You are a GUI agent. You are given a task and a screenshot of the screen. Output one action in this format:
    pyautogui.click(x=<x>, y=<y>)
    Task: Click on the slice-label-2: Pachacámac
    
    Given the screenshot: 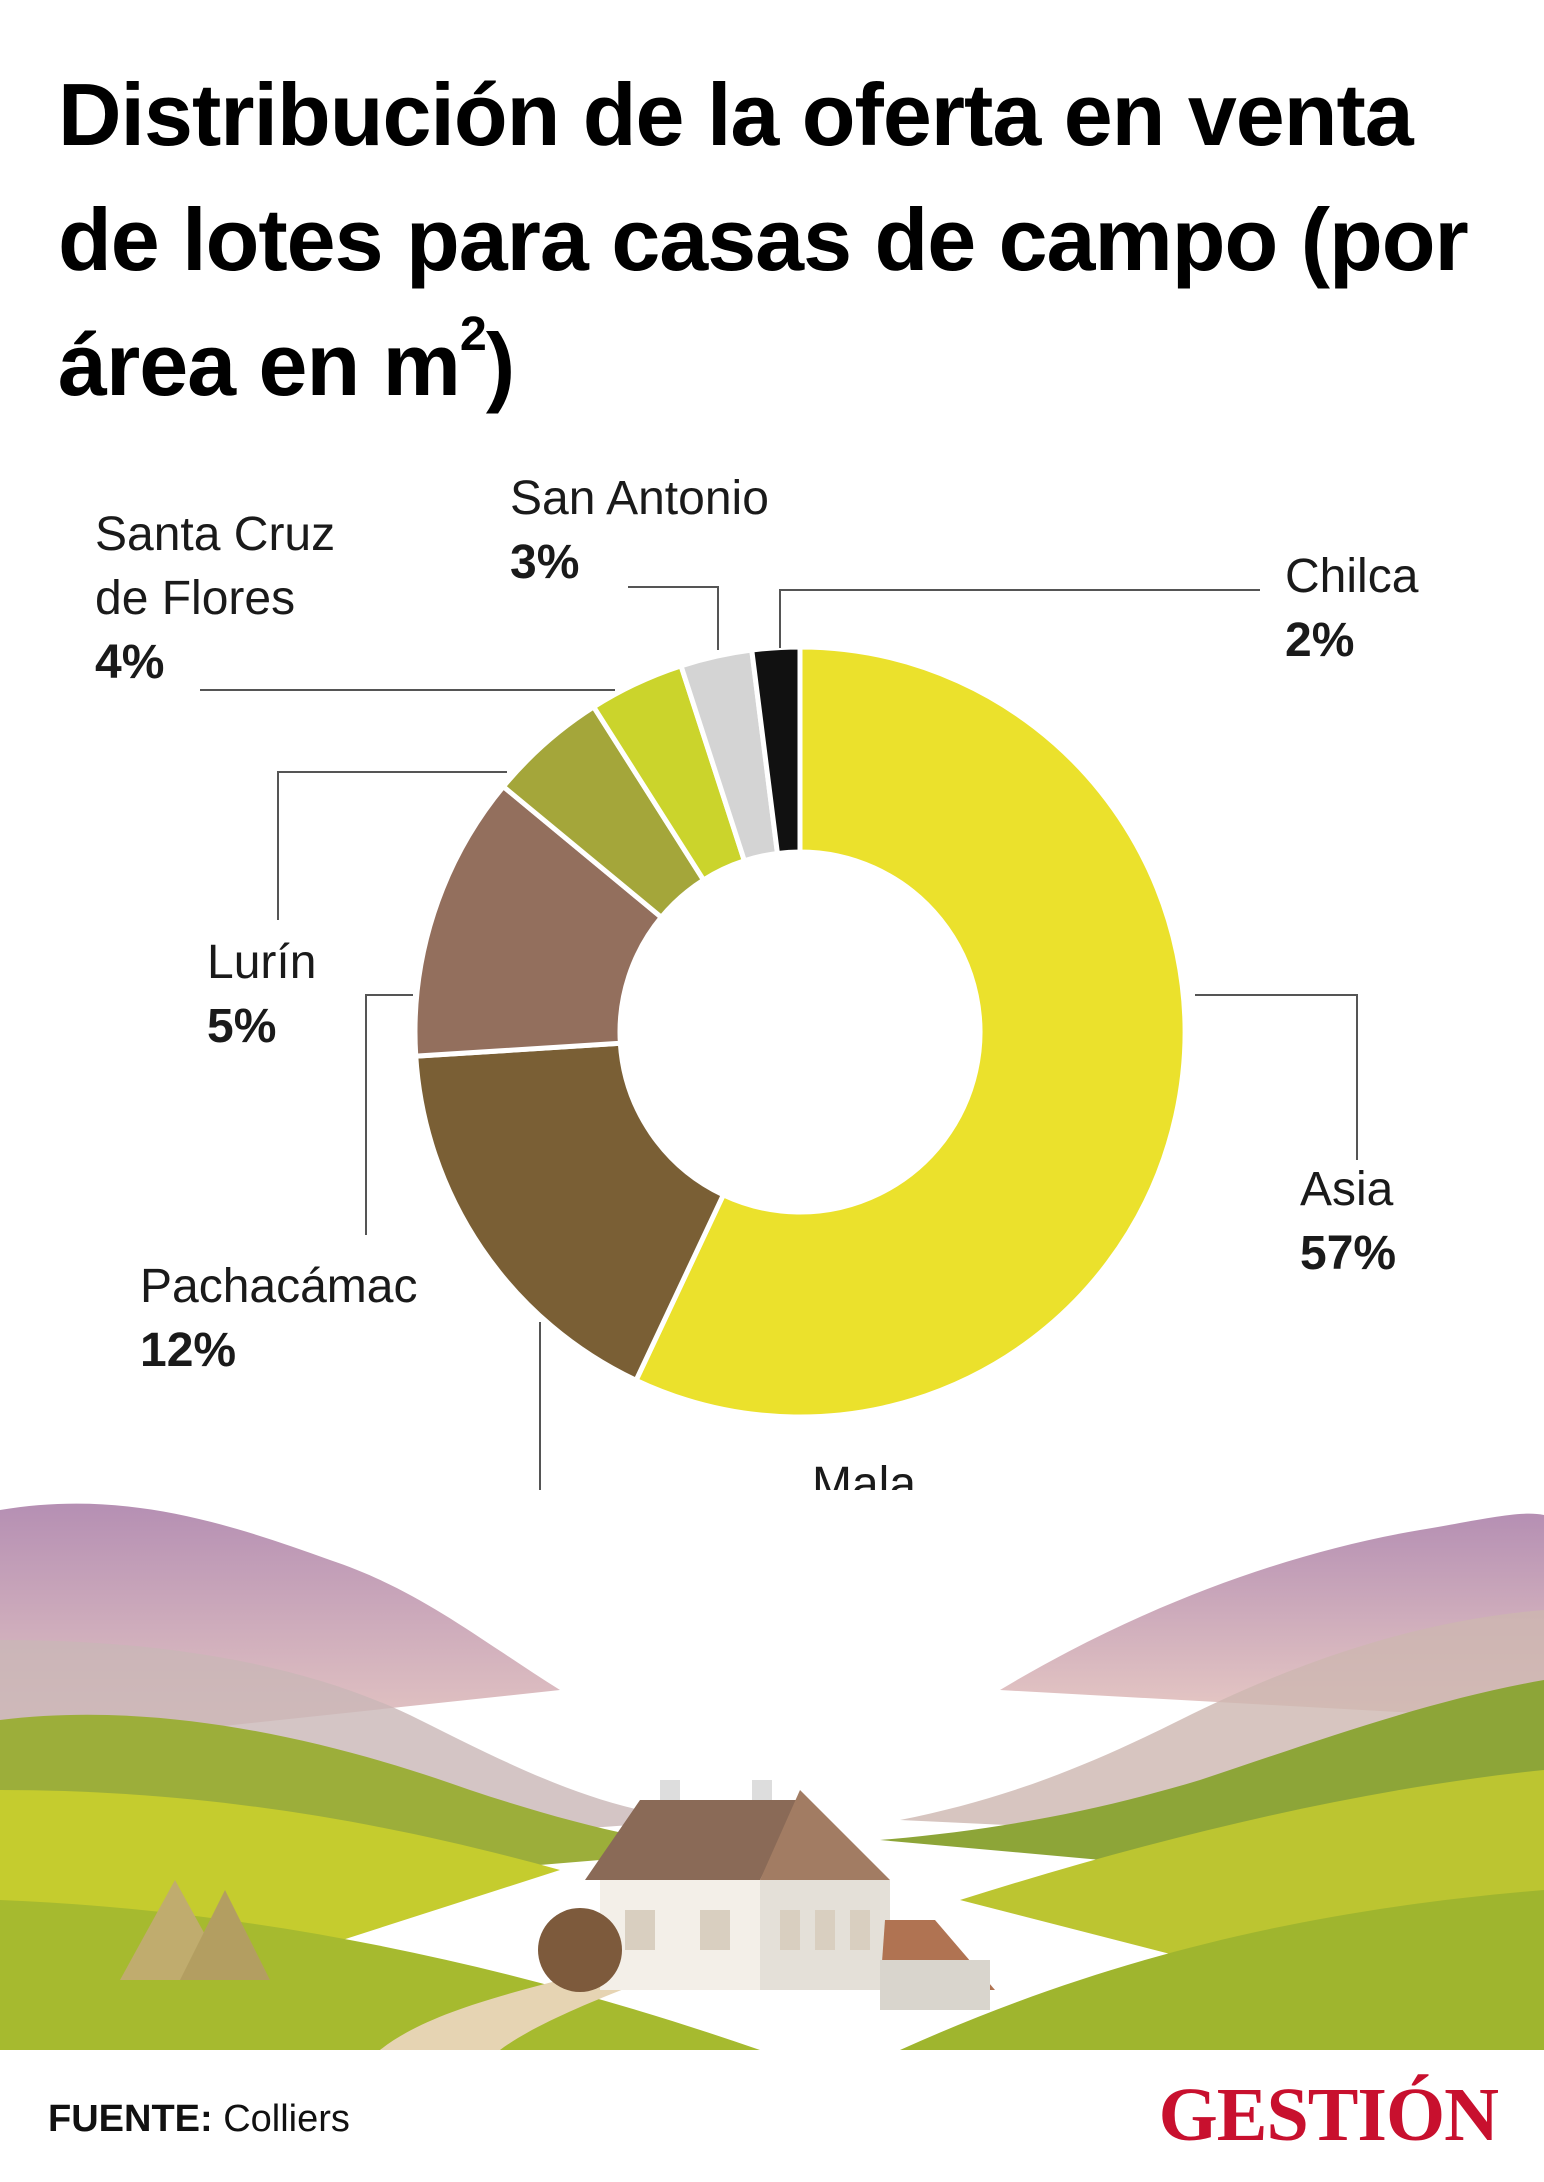 What is the action you would take?
    pyautogui.click(x=278, y=1286)
    